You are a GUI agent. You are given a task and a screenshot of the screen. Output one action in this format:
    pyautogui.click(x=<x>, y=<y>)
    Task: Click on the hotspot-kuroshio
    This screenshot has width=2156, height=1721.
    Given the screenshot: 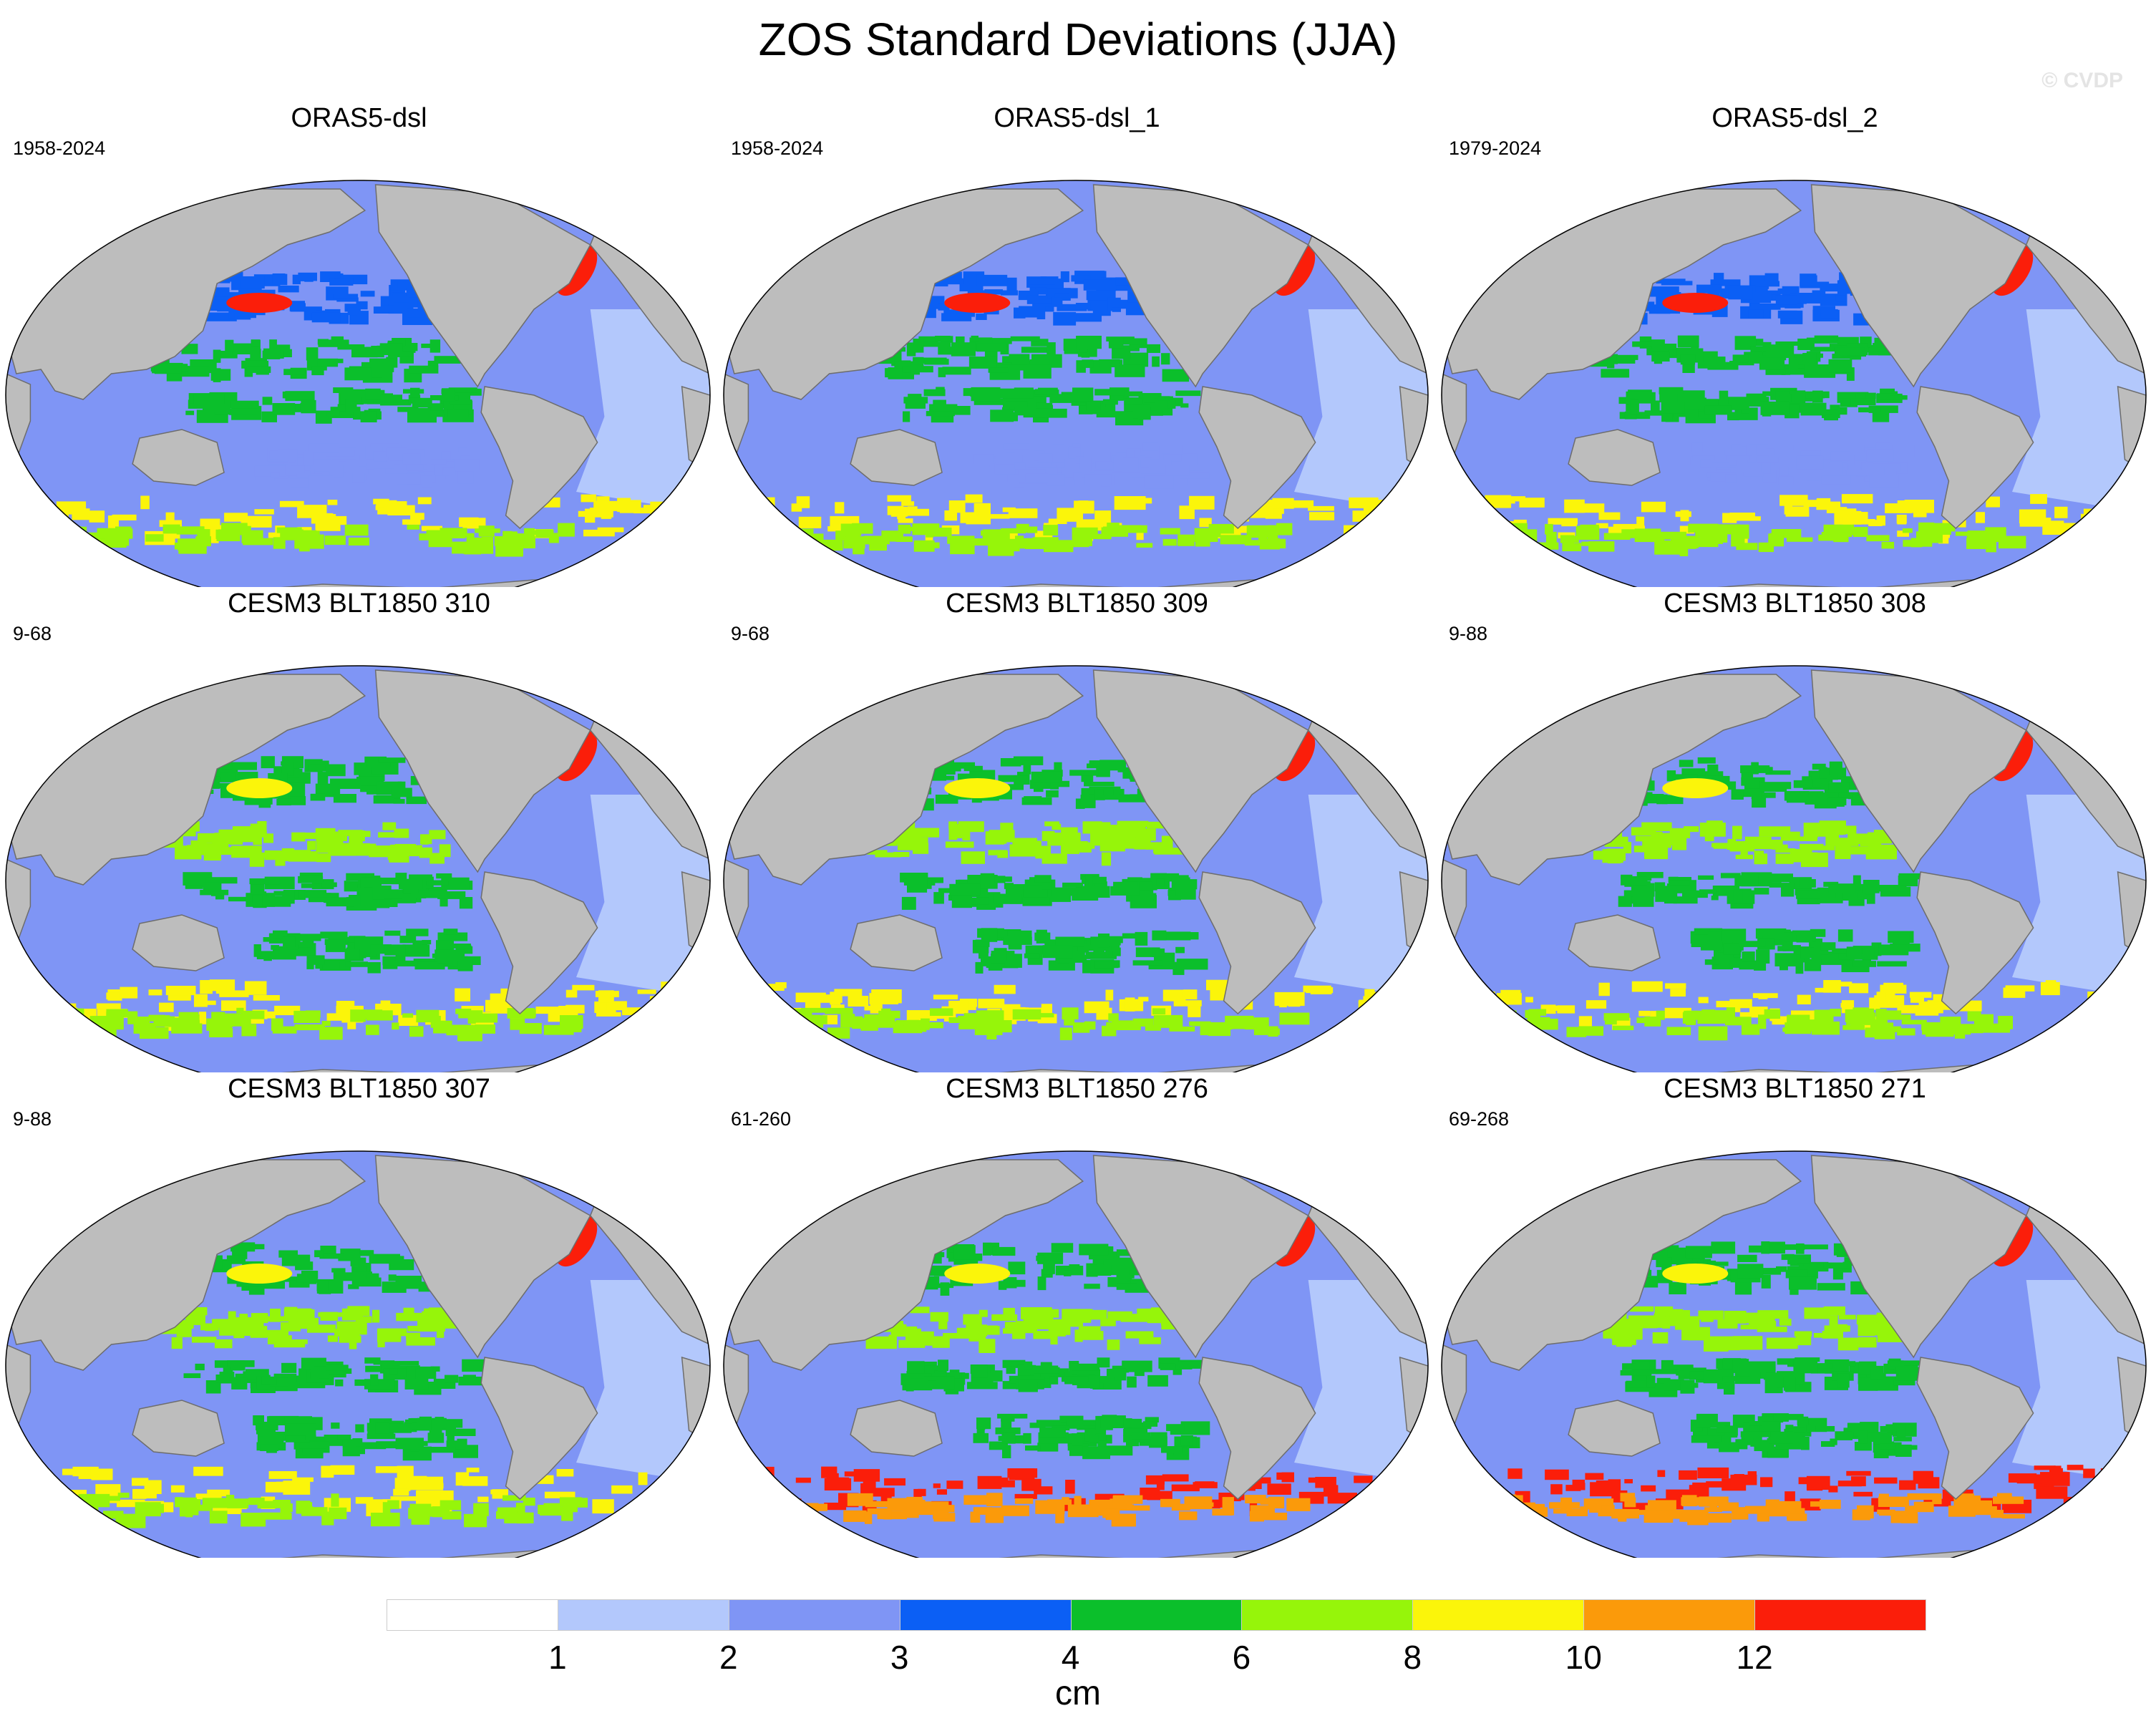 What is the action you would take?
    pyautogui.click(x=1696, y=788)
    